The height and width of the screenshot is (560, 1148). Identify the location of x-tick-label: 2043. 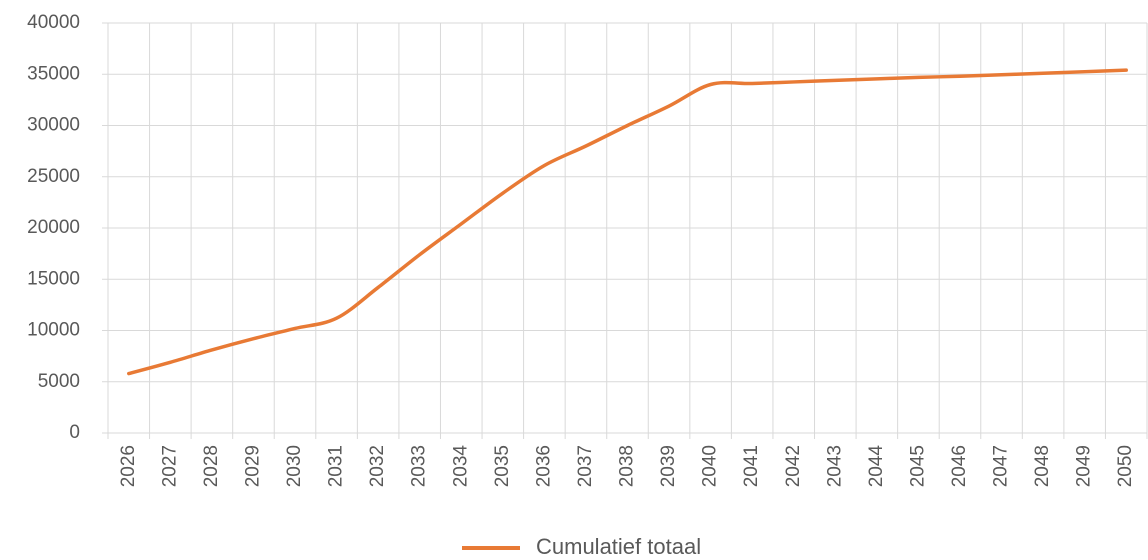
(834, 466).